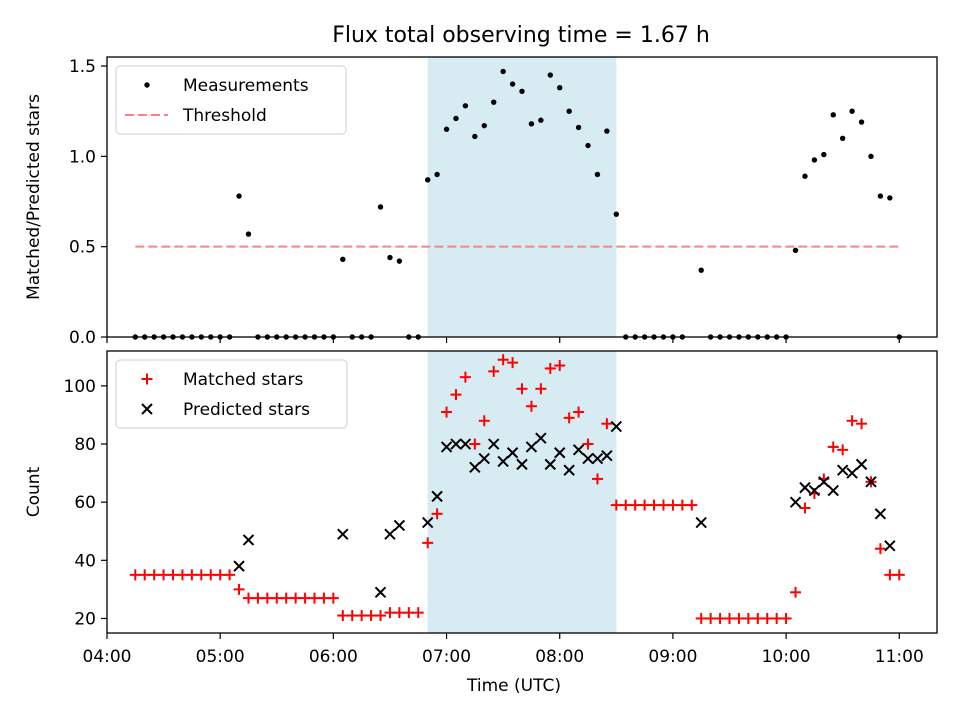 The width and height of the screenshot is (960, 720). Describe the element at coordinates (243, 380) in the screenshot. I see `legend-label: Matched stars` at that location.